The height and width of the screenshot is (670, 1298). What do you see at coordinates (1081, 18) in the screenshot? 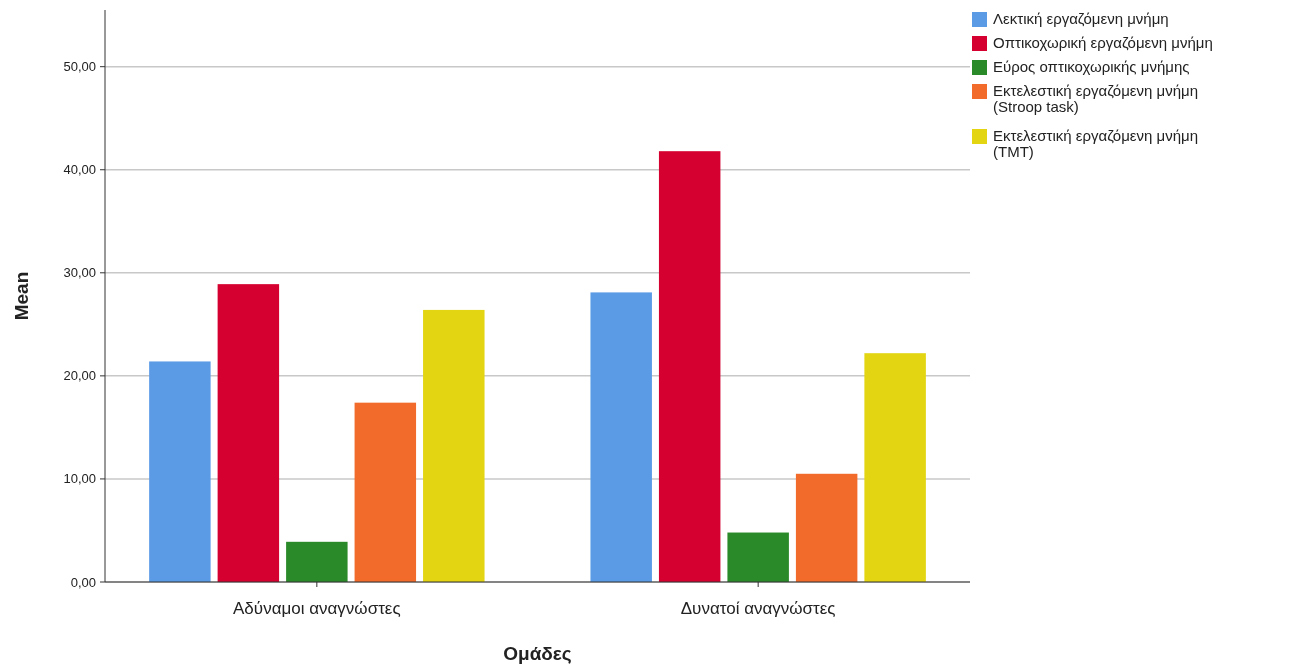
I see `legend-label: Λεκτική εργαζόμενη μνήμη` at bounding box center [1081, 18].